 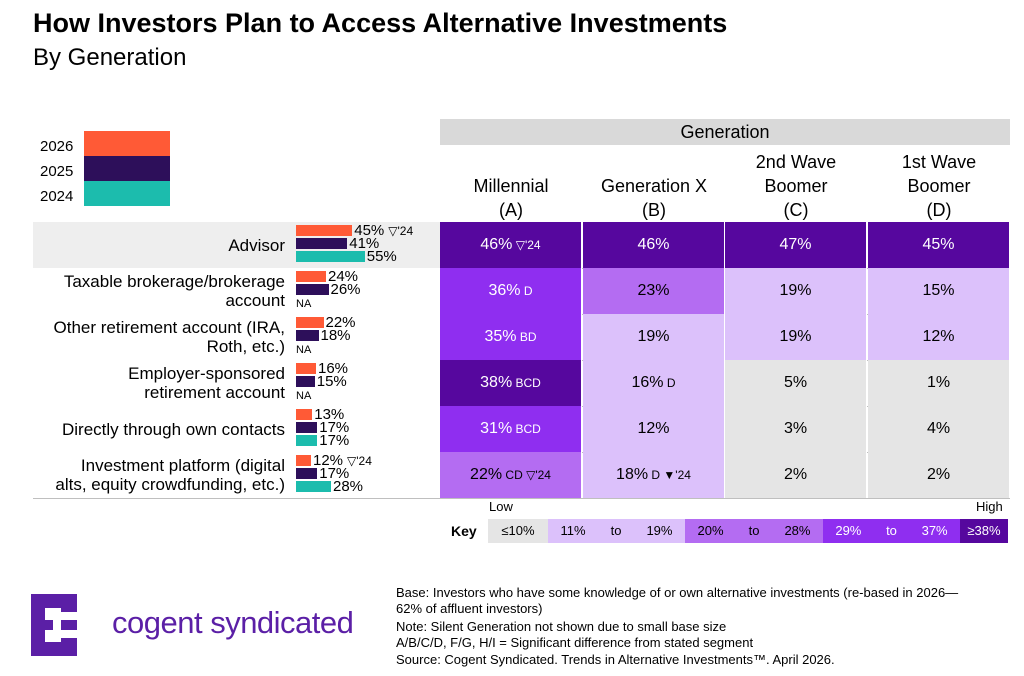 I want to click on cell-significance: BCD, so click(x=526, y=383).